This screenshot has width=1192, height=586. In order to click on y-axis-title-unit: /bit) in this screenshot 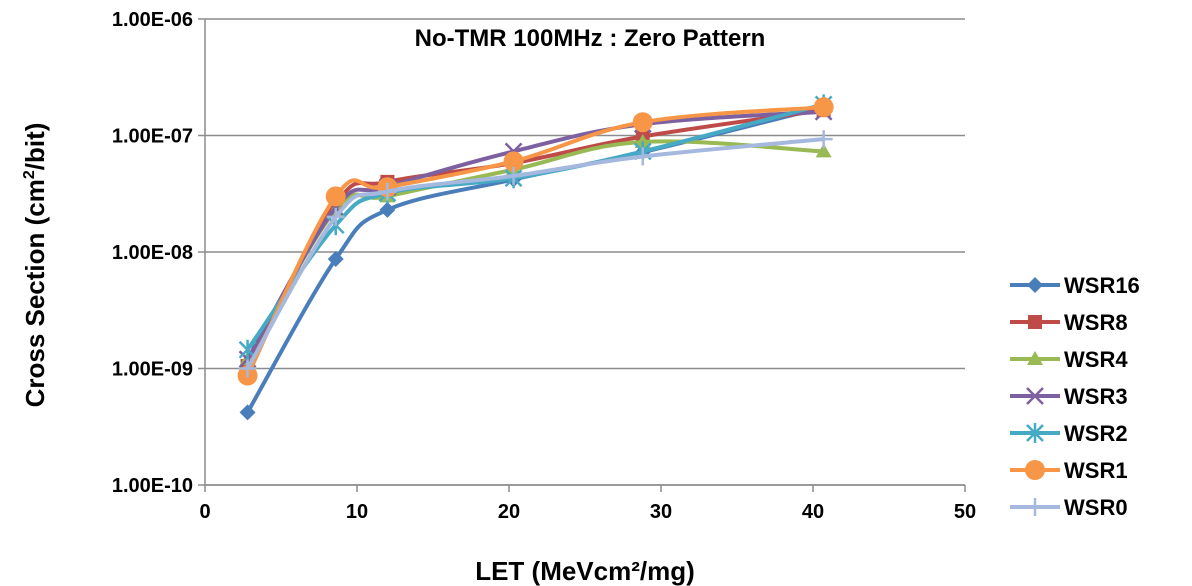, I will do `click(35, 147)`.